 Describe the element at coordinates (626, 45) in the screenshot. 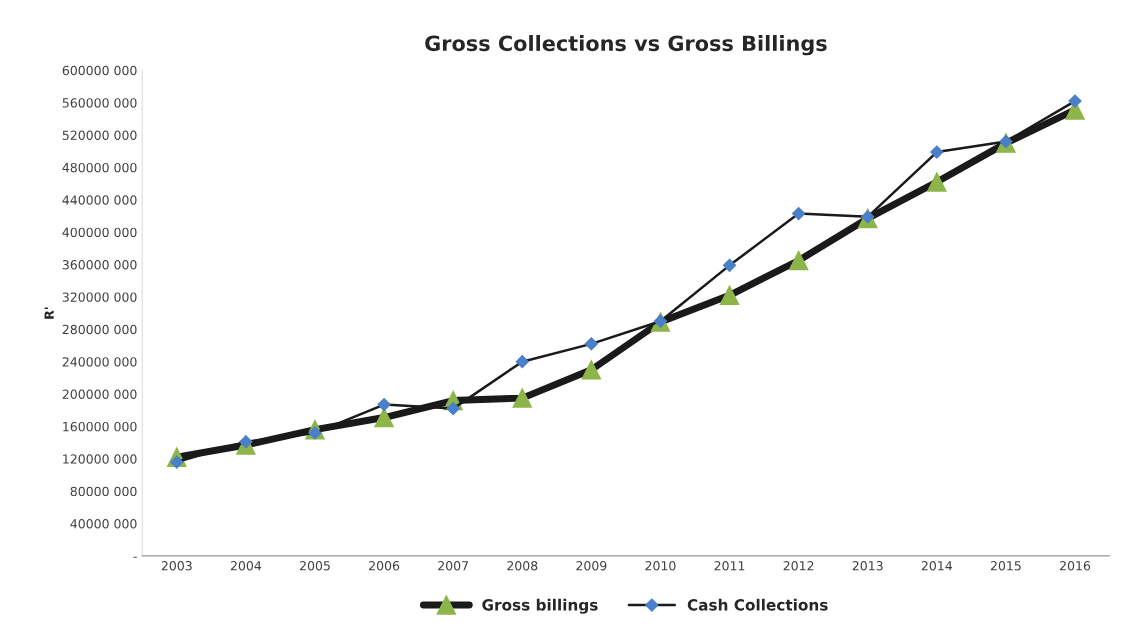

I see `chart-title: Gross Collections vs Gross Billings` at that location.